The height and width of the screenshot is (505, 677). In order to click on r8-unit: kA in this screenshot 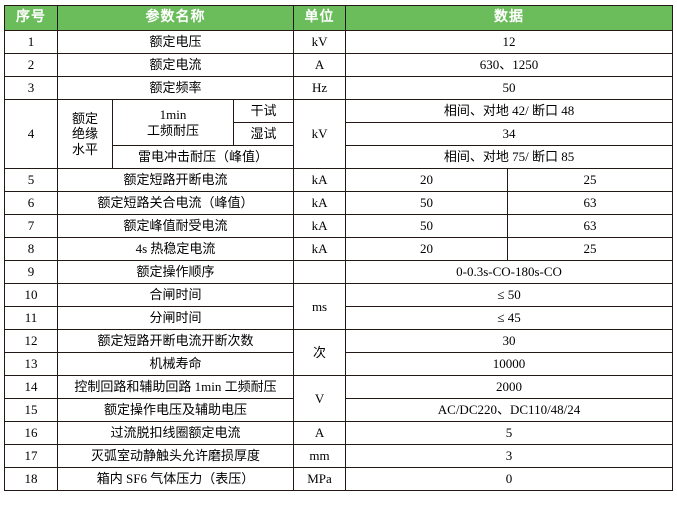, I will do `click(320, 249)`.